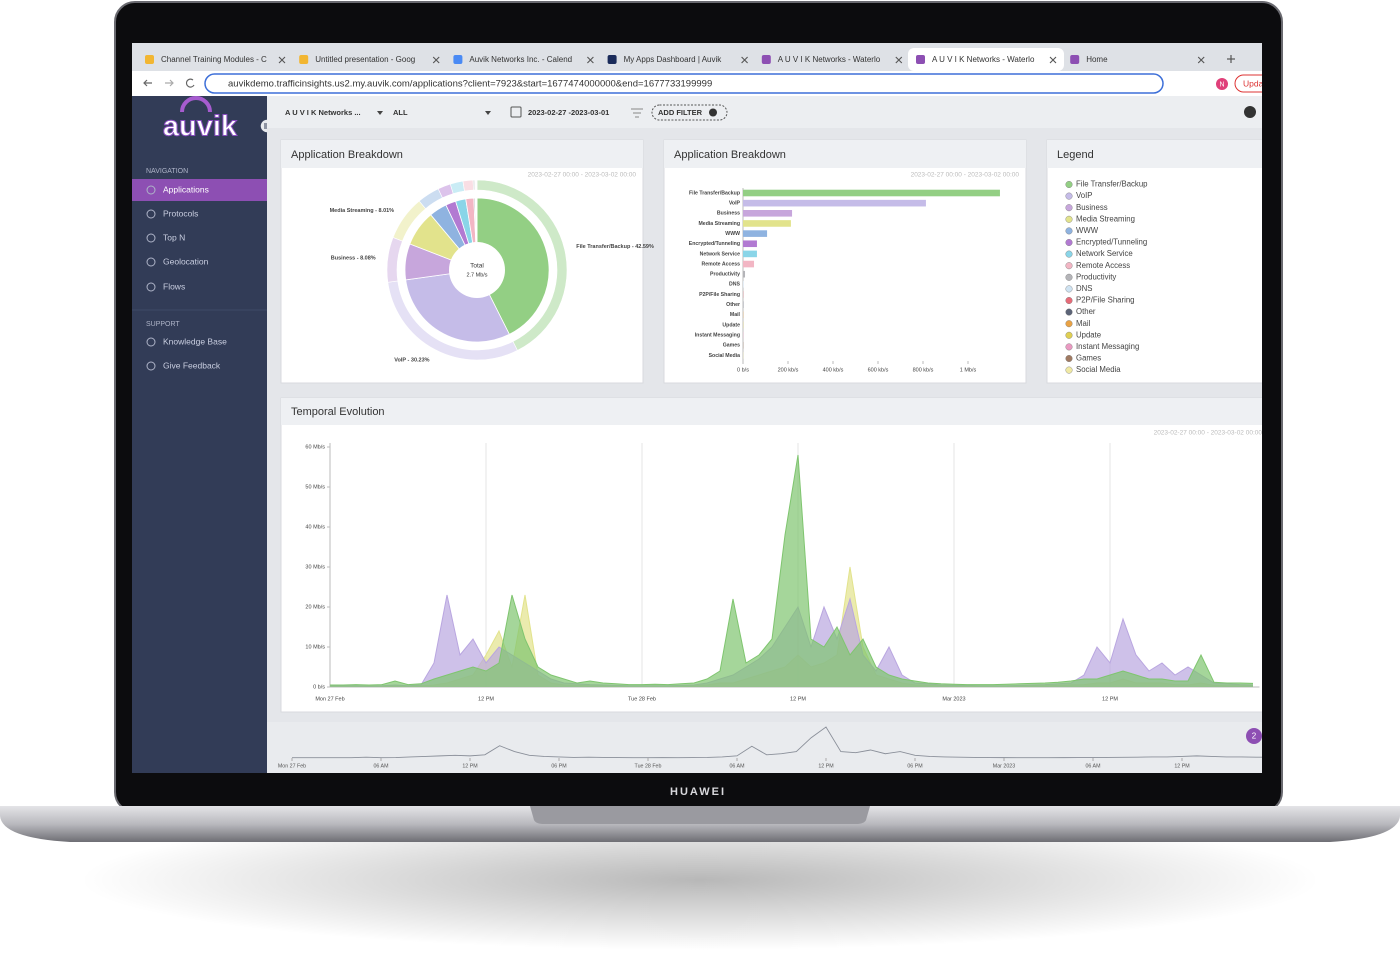 This screenshot has height=969, width=1400. What do you see at coordinates (1098, 369) in the screenshot?
I see `legend-label: Social Media` at bounding box center [1098, 369].